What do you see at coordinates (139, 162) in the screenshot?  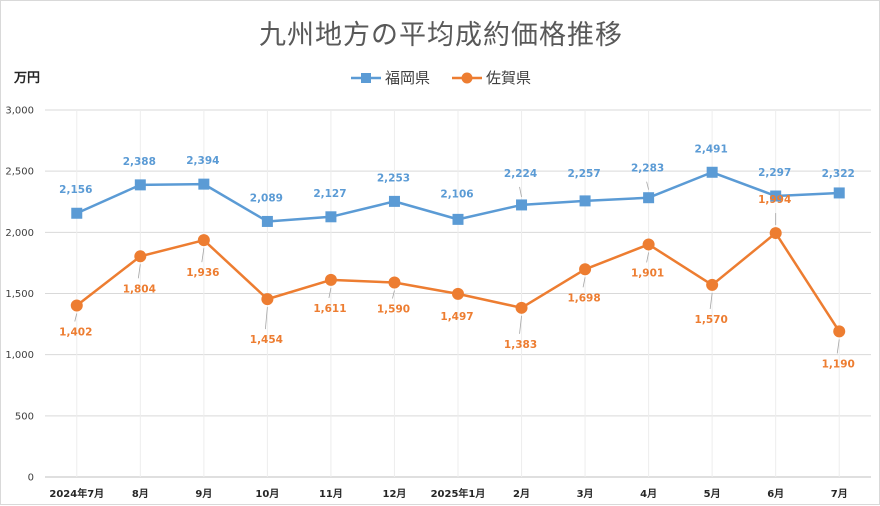 I see `data-label: 2,388` at bounding box center [139, 162].